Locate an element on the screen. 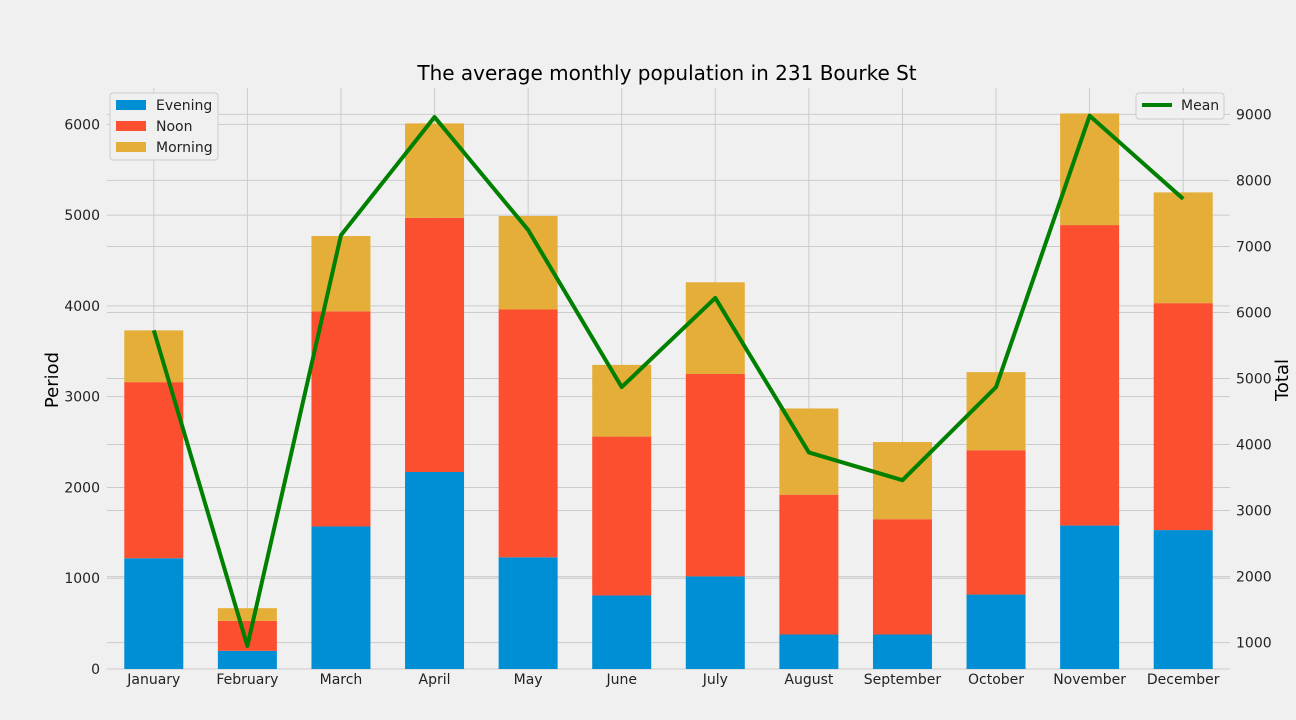 The image size is (1296, 720). y-tick-label-right: 3000 is located at coordinates (1254, 512).